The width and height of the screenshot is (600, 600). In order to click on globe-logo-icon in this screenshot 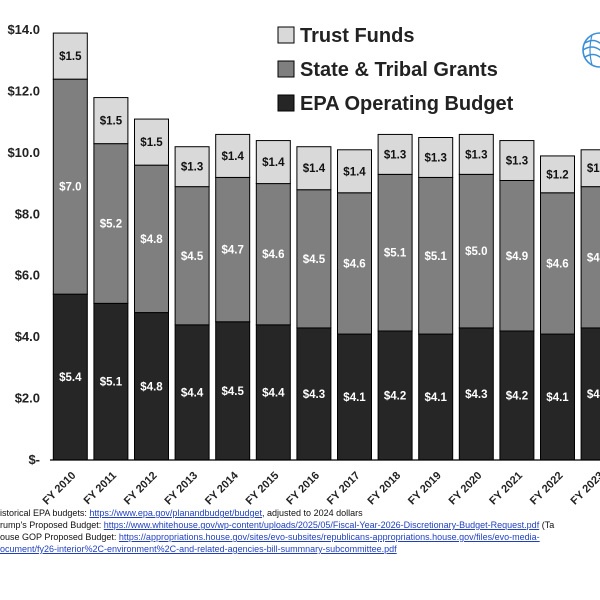, I will do `click(591, 50)`.